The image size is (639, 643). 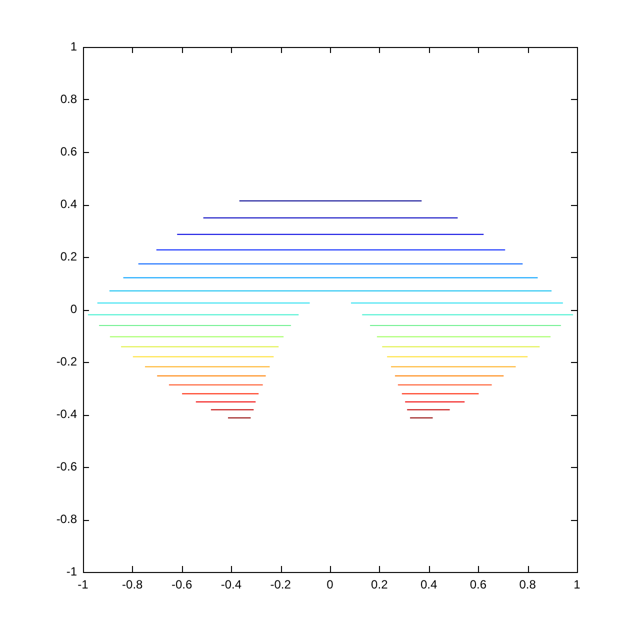 I want to click on y-tick-label: 0.2, so click(x=69, y=256).